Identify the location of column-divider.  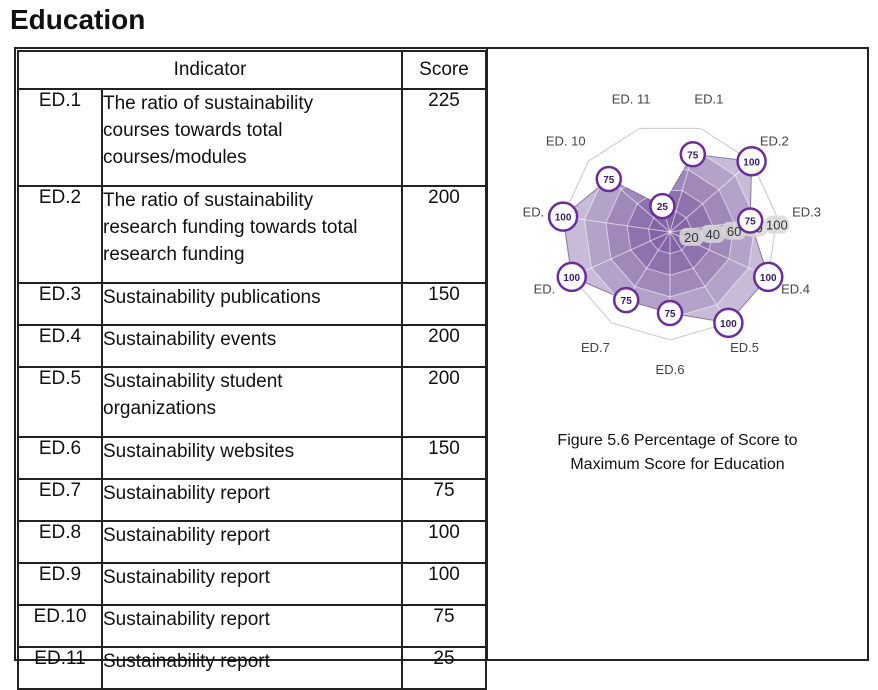
(487, 354).